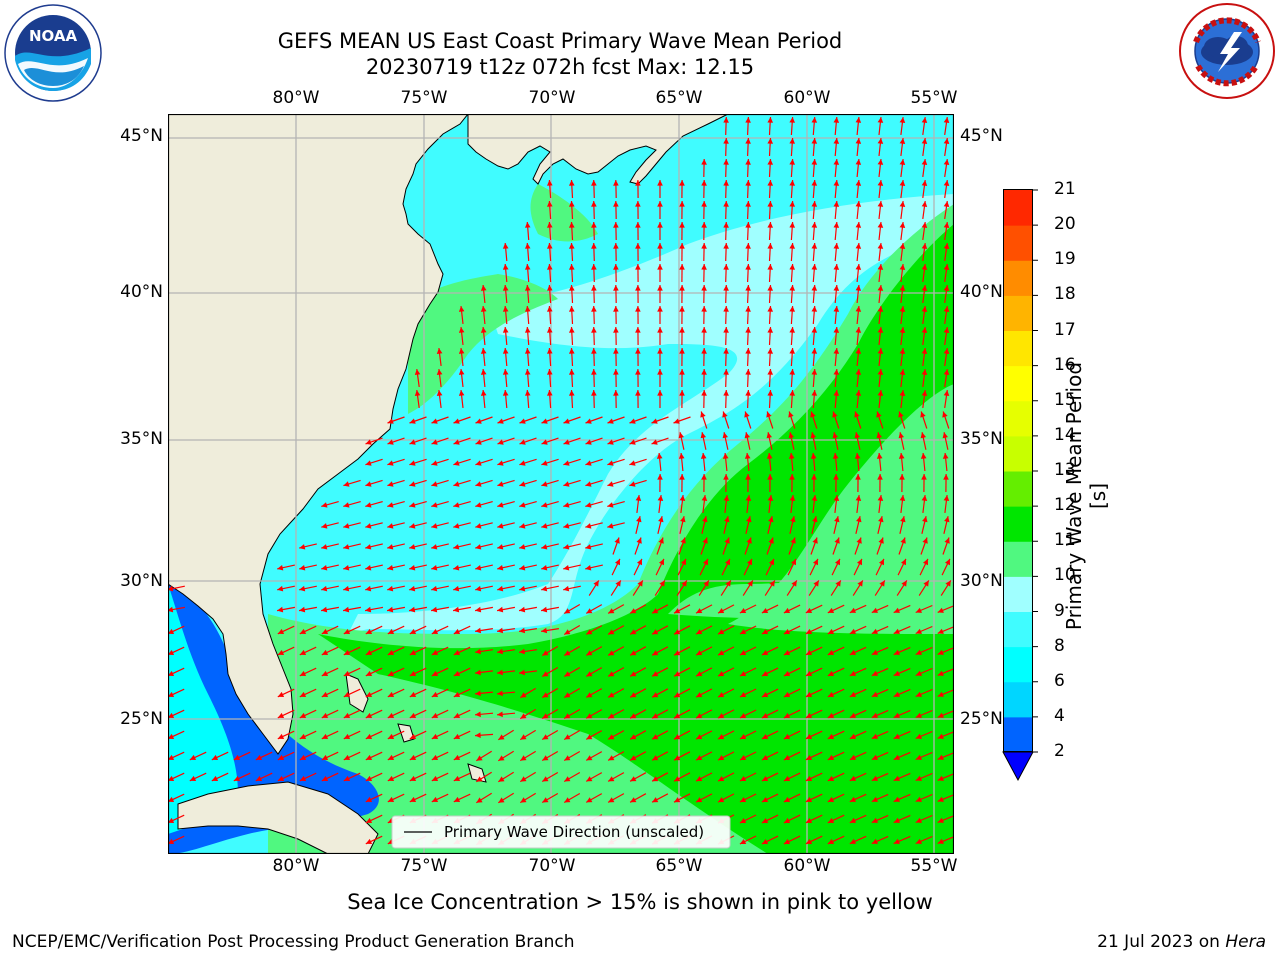 The height and width of the screenshot is (960, 1280). I want to click on lon-label-top: 80°W, so click(296, 98).